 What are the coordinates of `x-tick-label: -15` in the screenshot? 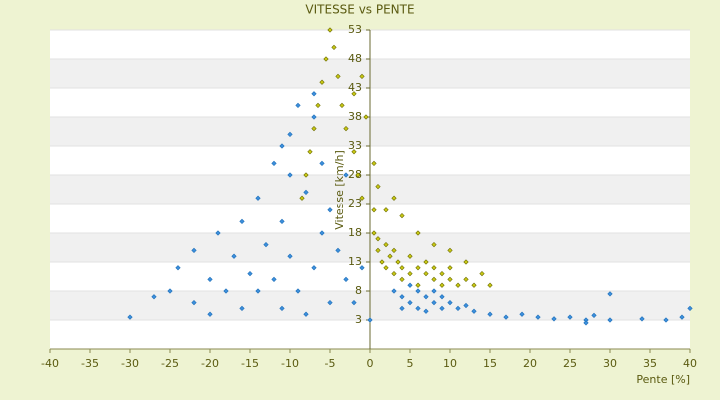 It's located at (250, 363).